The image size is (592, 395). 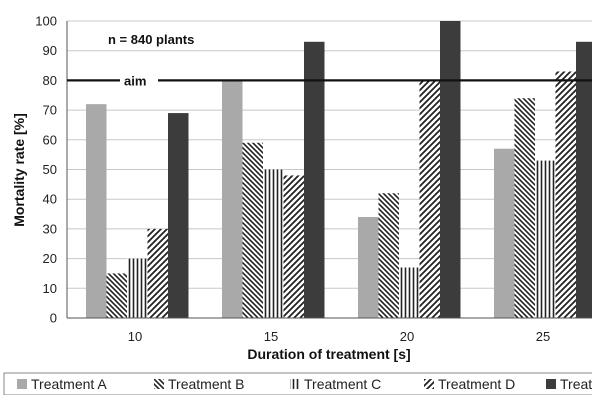 I want to click on y-tick-label: 90, so click(x=50, y=50).